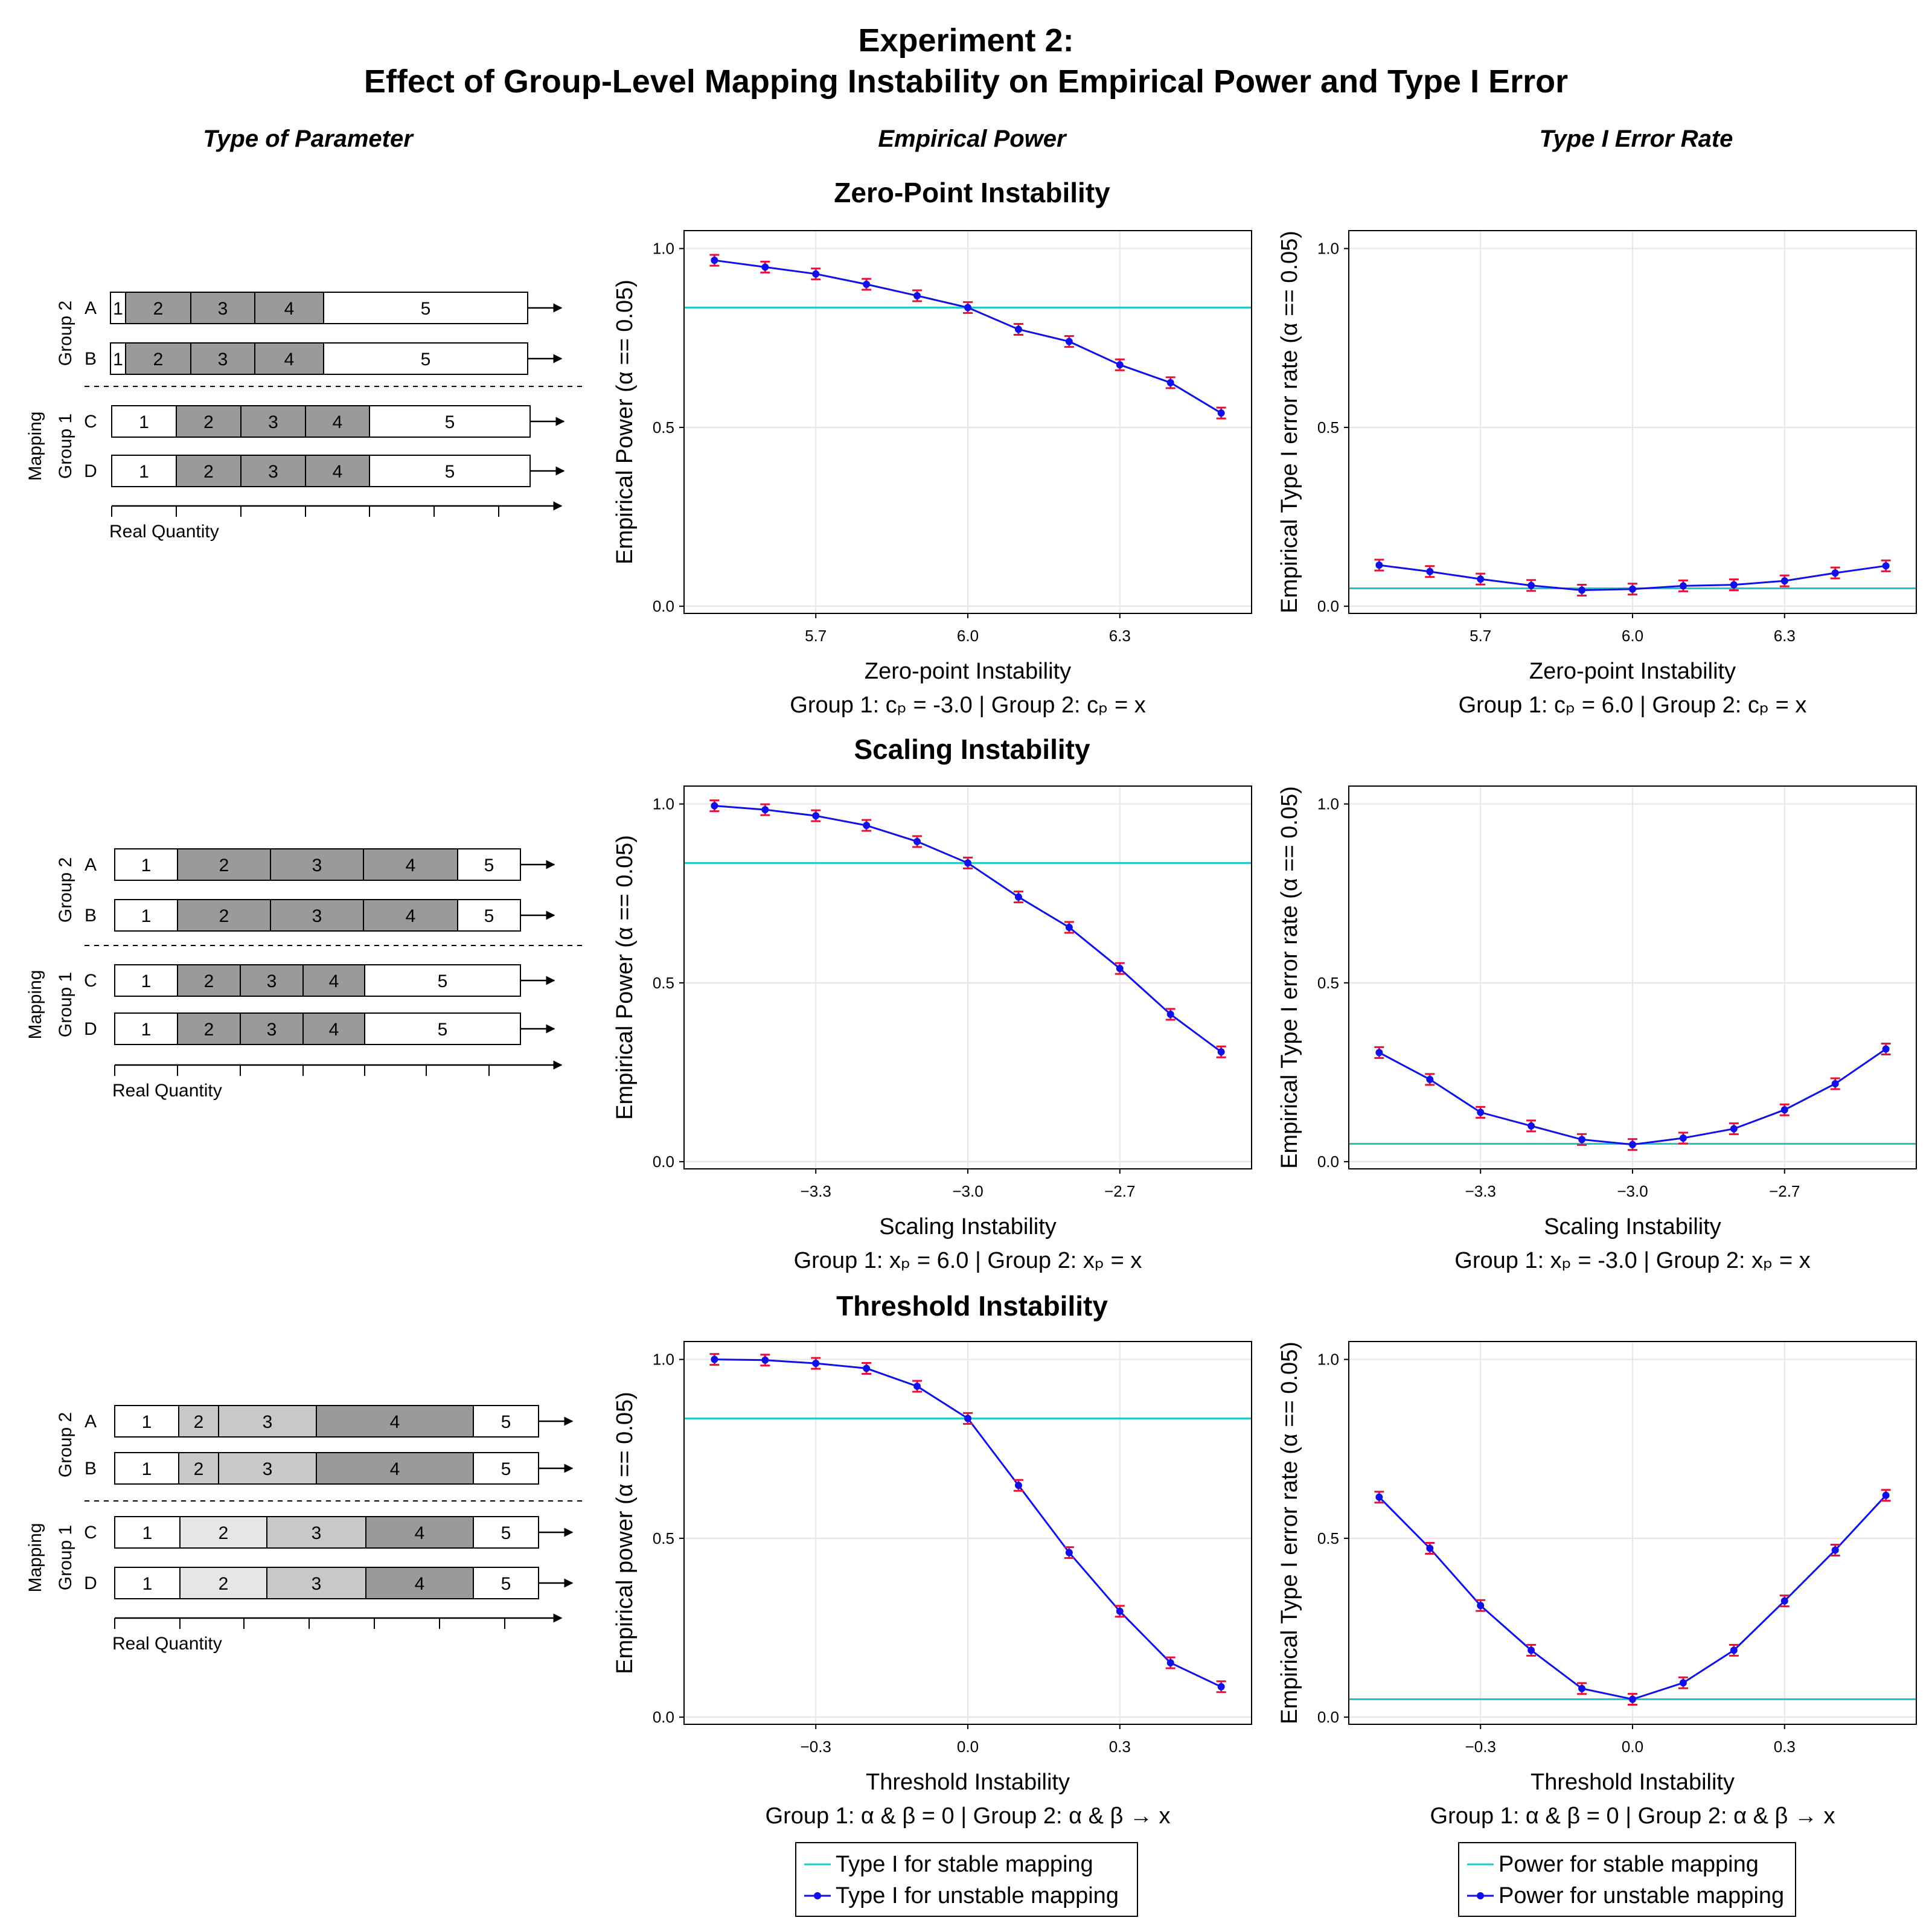 Image resolution: width=1932 pixels, height=1932 pixels. Describe the element at coordinates (1328, 1360) in the screenshot. I see `threshold-type1-ytick-label-2: 1.0` at that location.